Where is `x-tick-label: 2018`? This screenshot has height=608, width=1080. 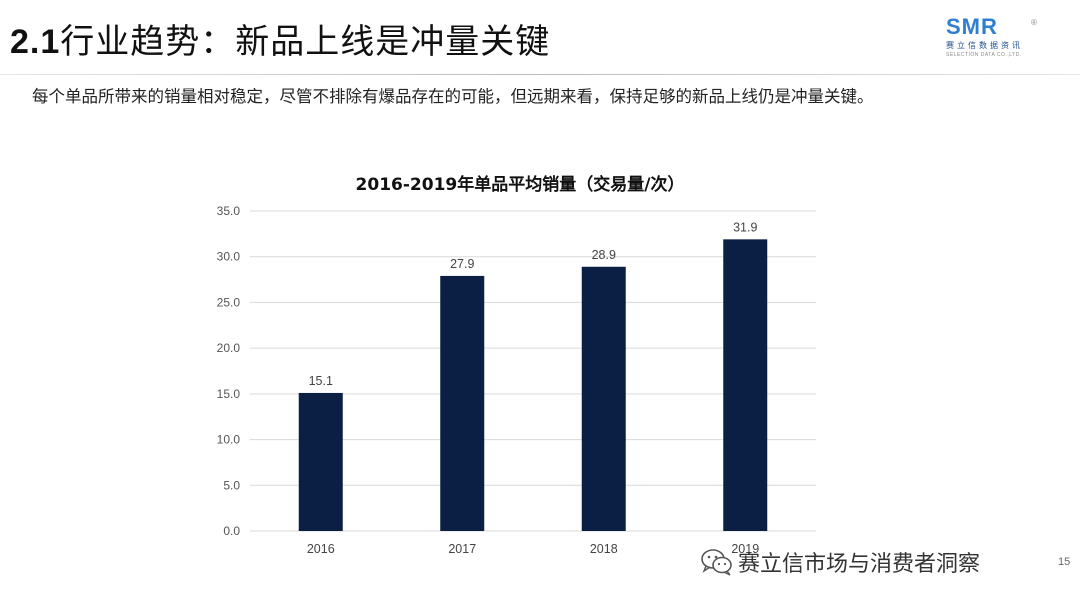 x-tick-label: 2018 is located at coordinates (604, 549).